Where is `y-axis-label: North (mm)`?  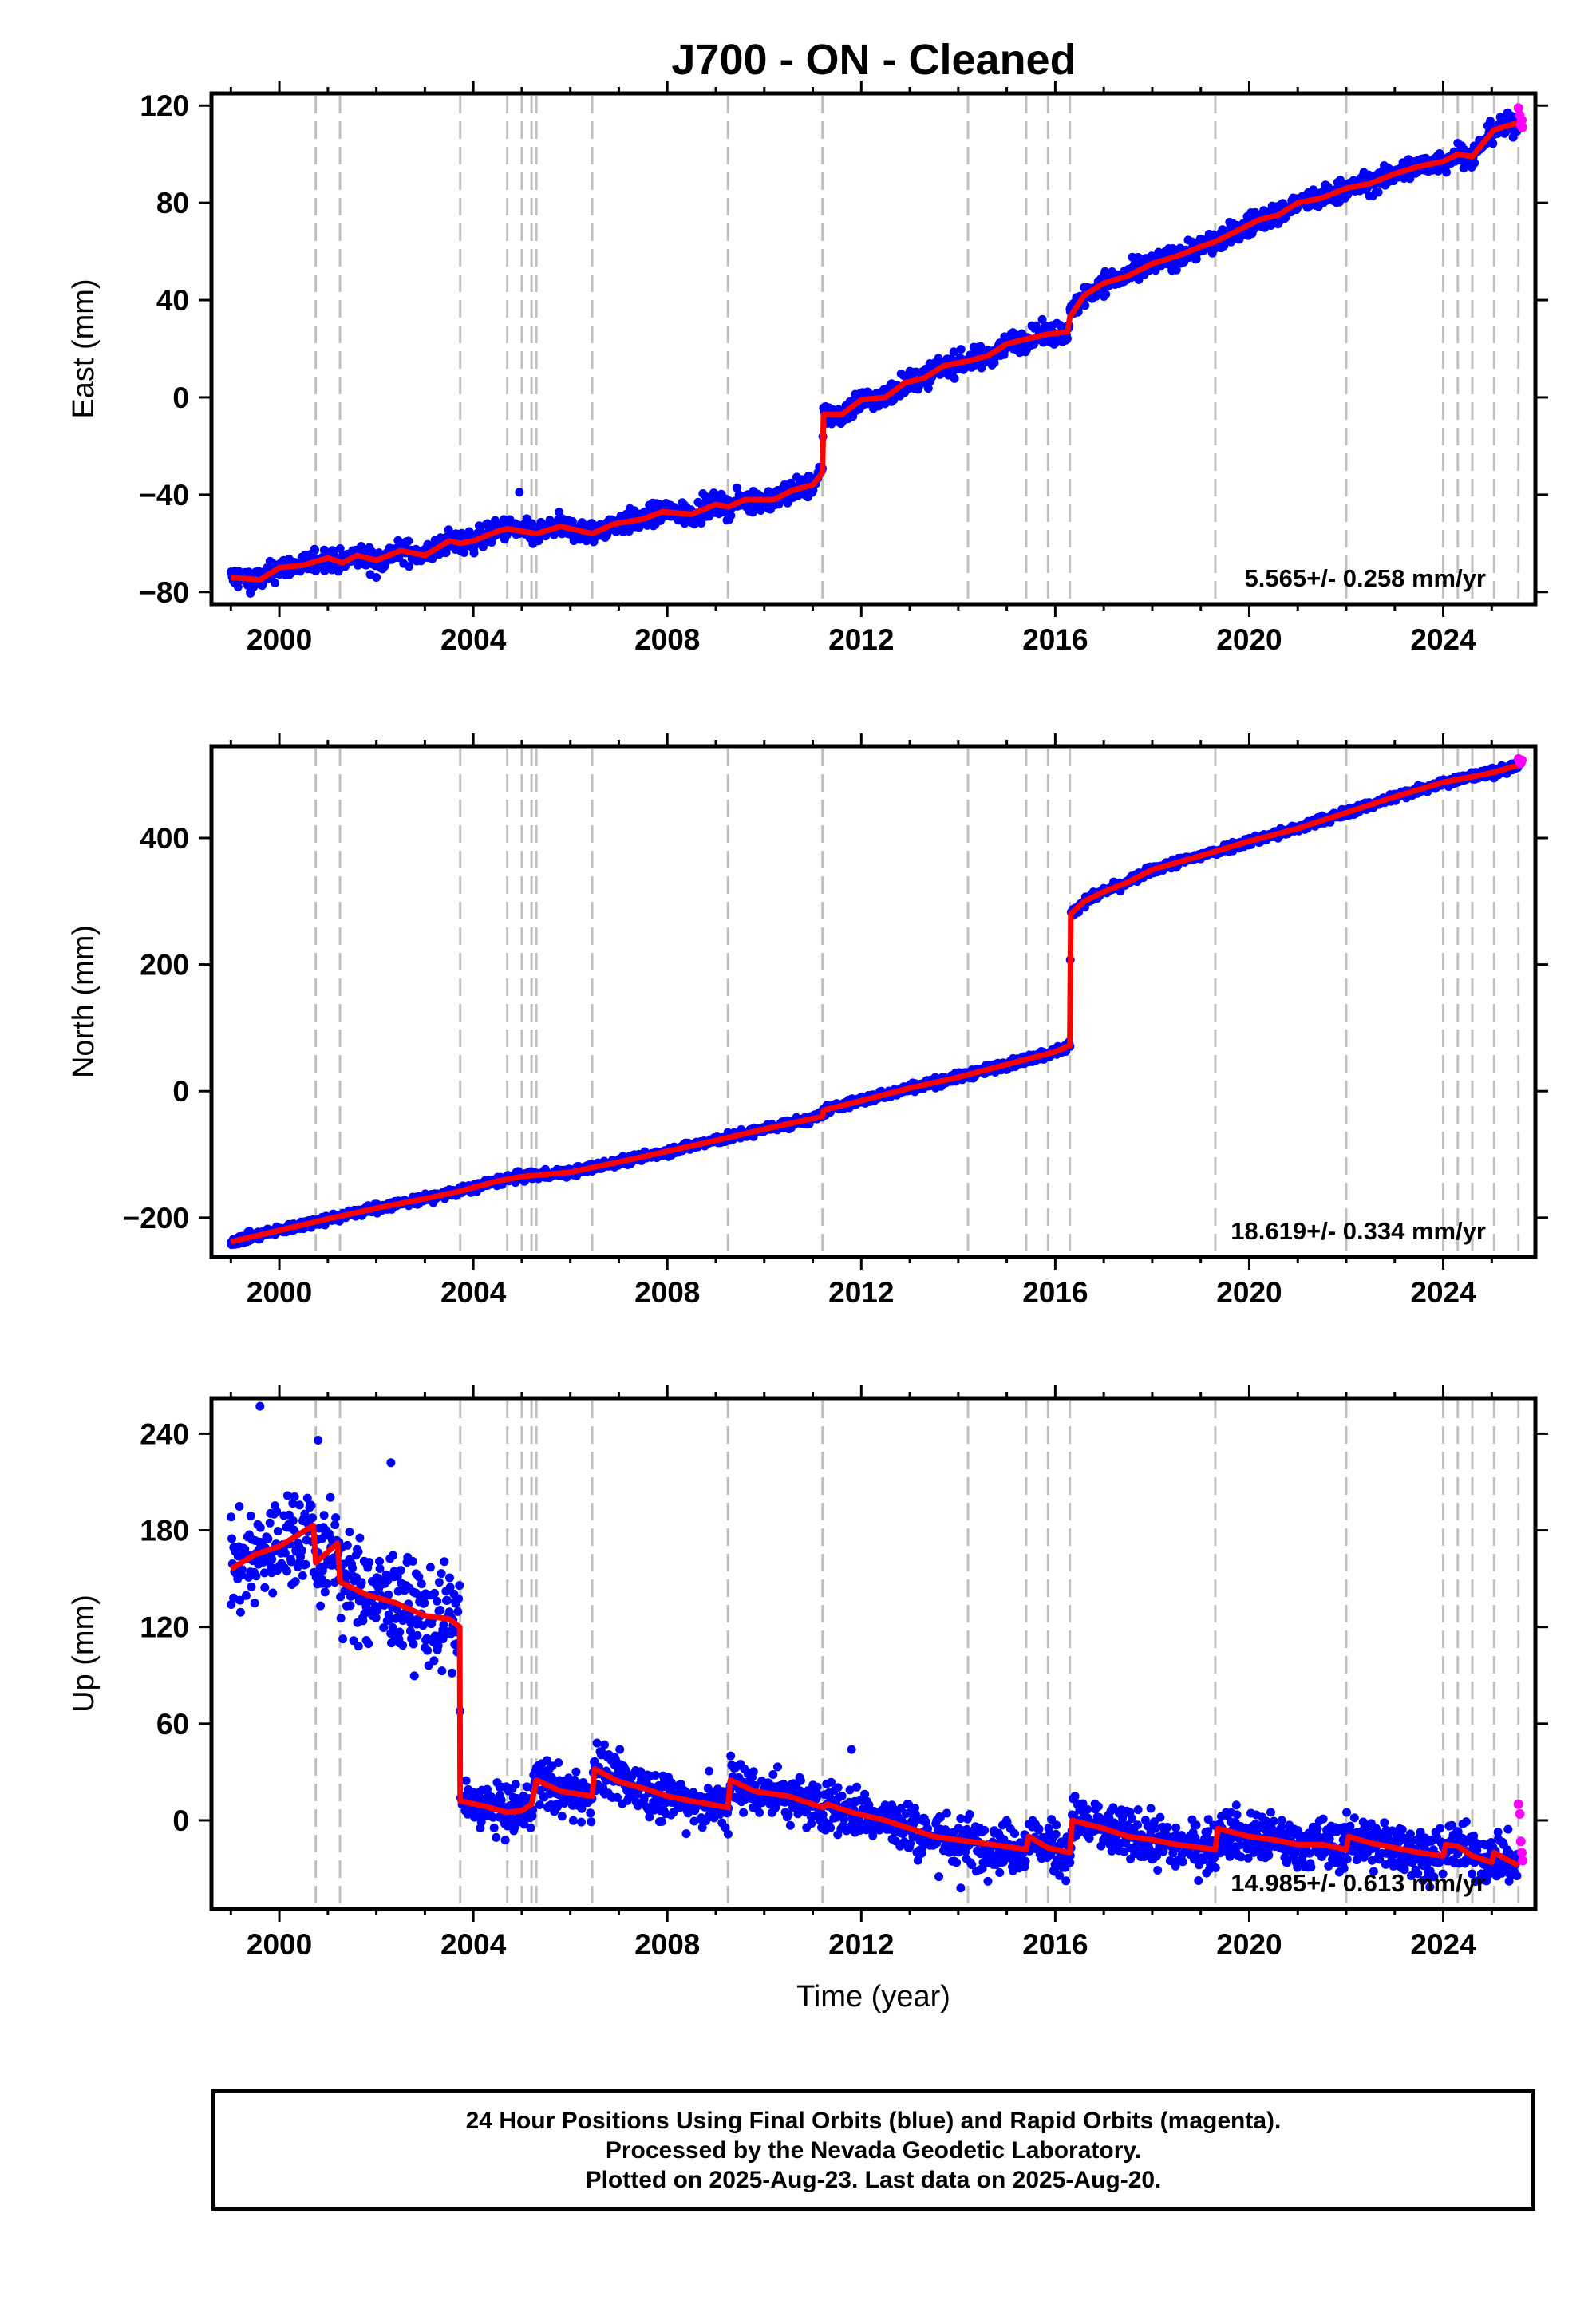
y-axis-label: North (mm) is located at coordinates (84, 1001).